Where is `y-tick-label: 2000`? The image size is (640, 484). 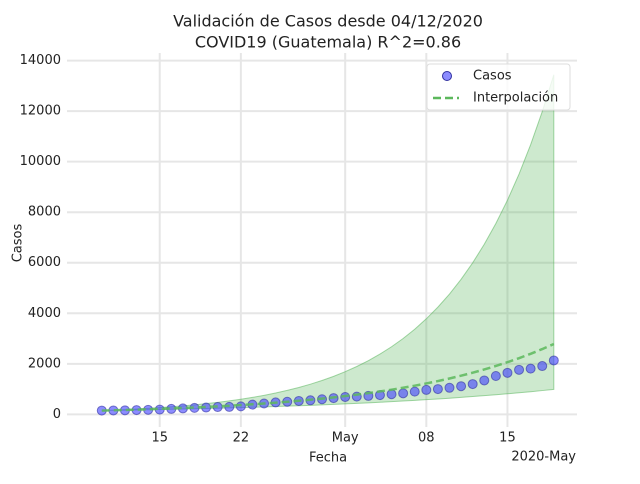 y-tick-label: 2000 is located at coordinates (44, 363).